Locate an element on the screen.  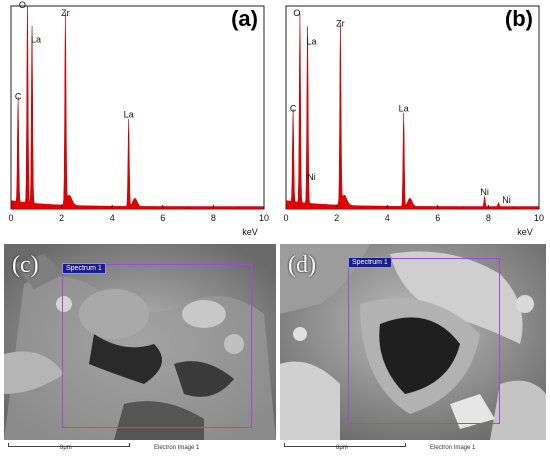
spectrum-region-c is located at coordinates (157, 346).